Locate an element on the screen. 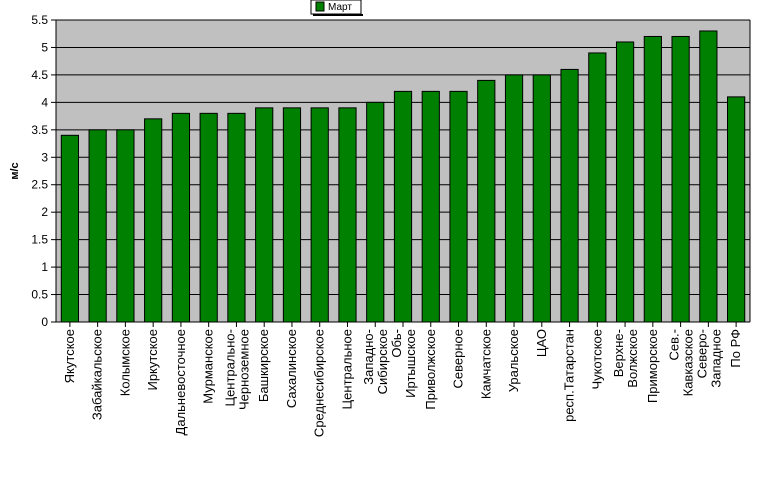 The width and height of the screenshot is (777, 479). x-tick-label: Сахалинское is located at coordinates (291, 368).